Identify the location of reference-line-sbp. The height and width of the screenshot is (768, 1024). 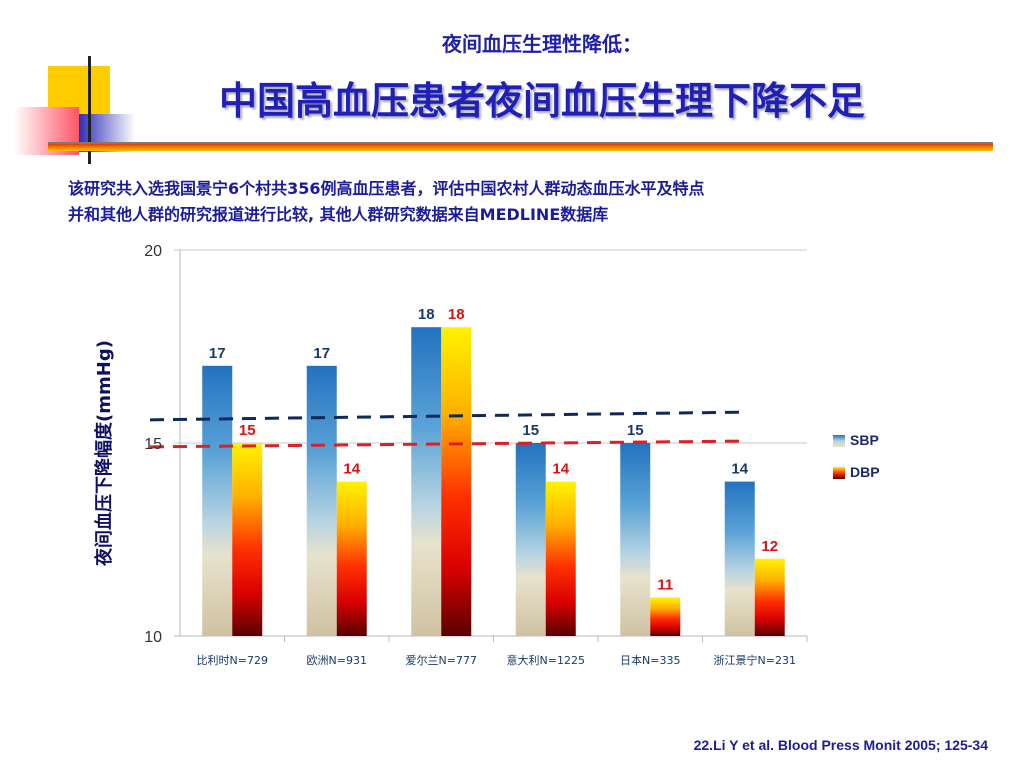
(448, 416).